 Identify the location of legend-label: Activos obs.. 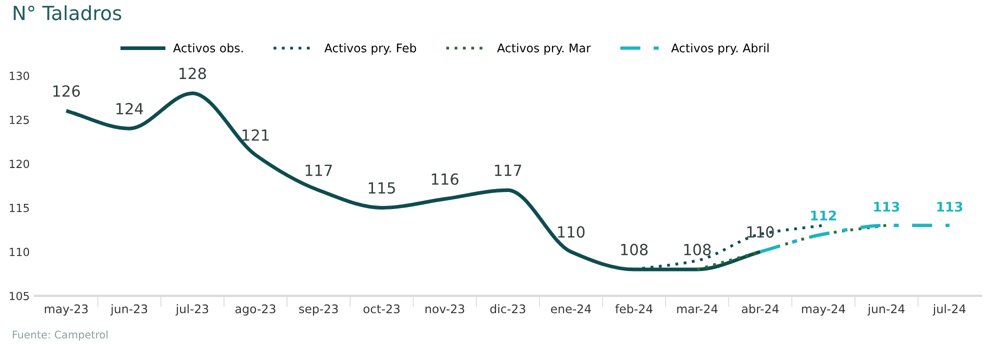
(208, 47).